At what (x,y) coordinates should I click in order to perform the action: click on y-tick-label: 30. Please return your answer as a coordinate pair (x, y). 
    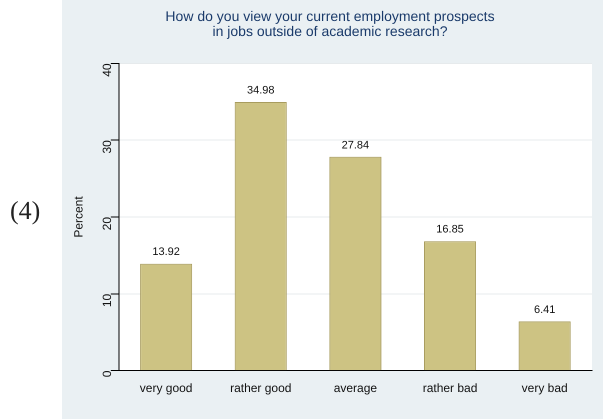
    Looking at the image, I should click on (107, 147).